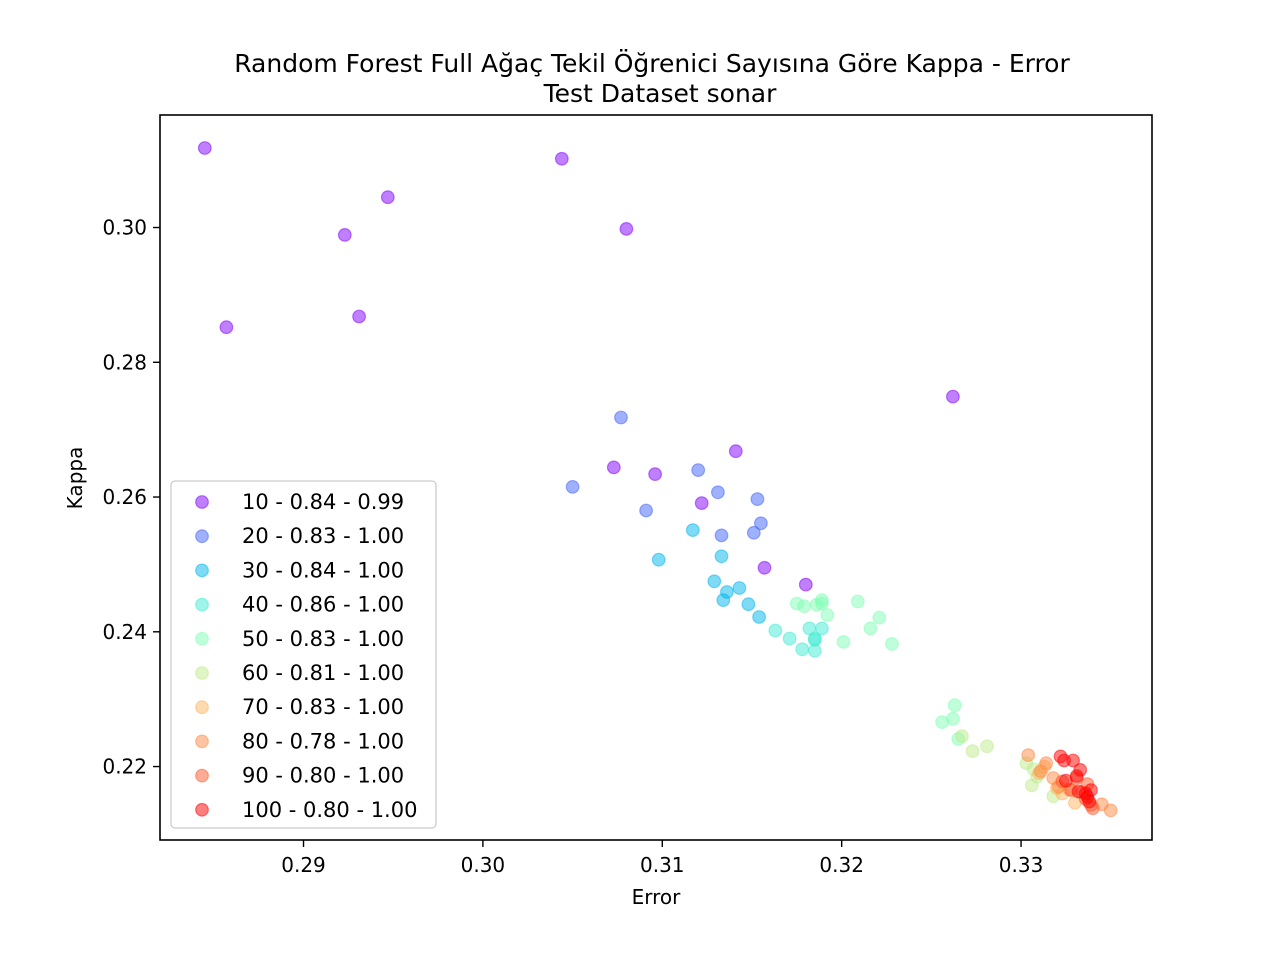 This screenshot has width=1280, height=960. Describe the element at coordinates (660, 93) in the screenshot. I see `chart-subtitle: Test Dataset sonar` at that location.